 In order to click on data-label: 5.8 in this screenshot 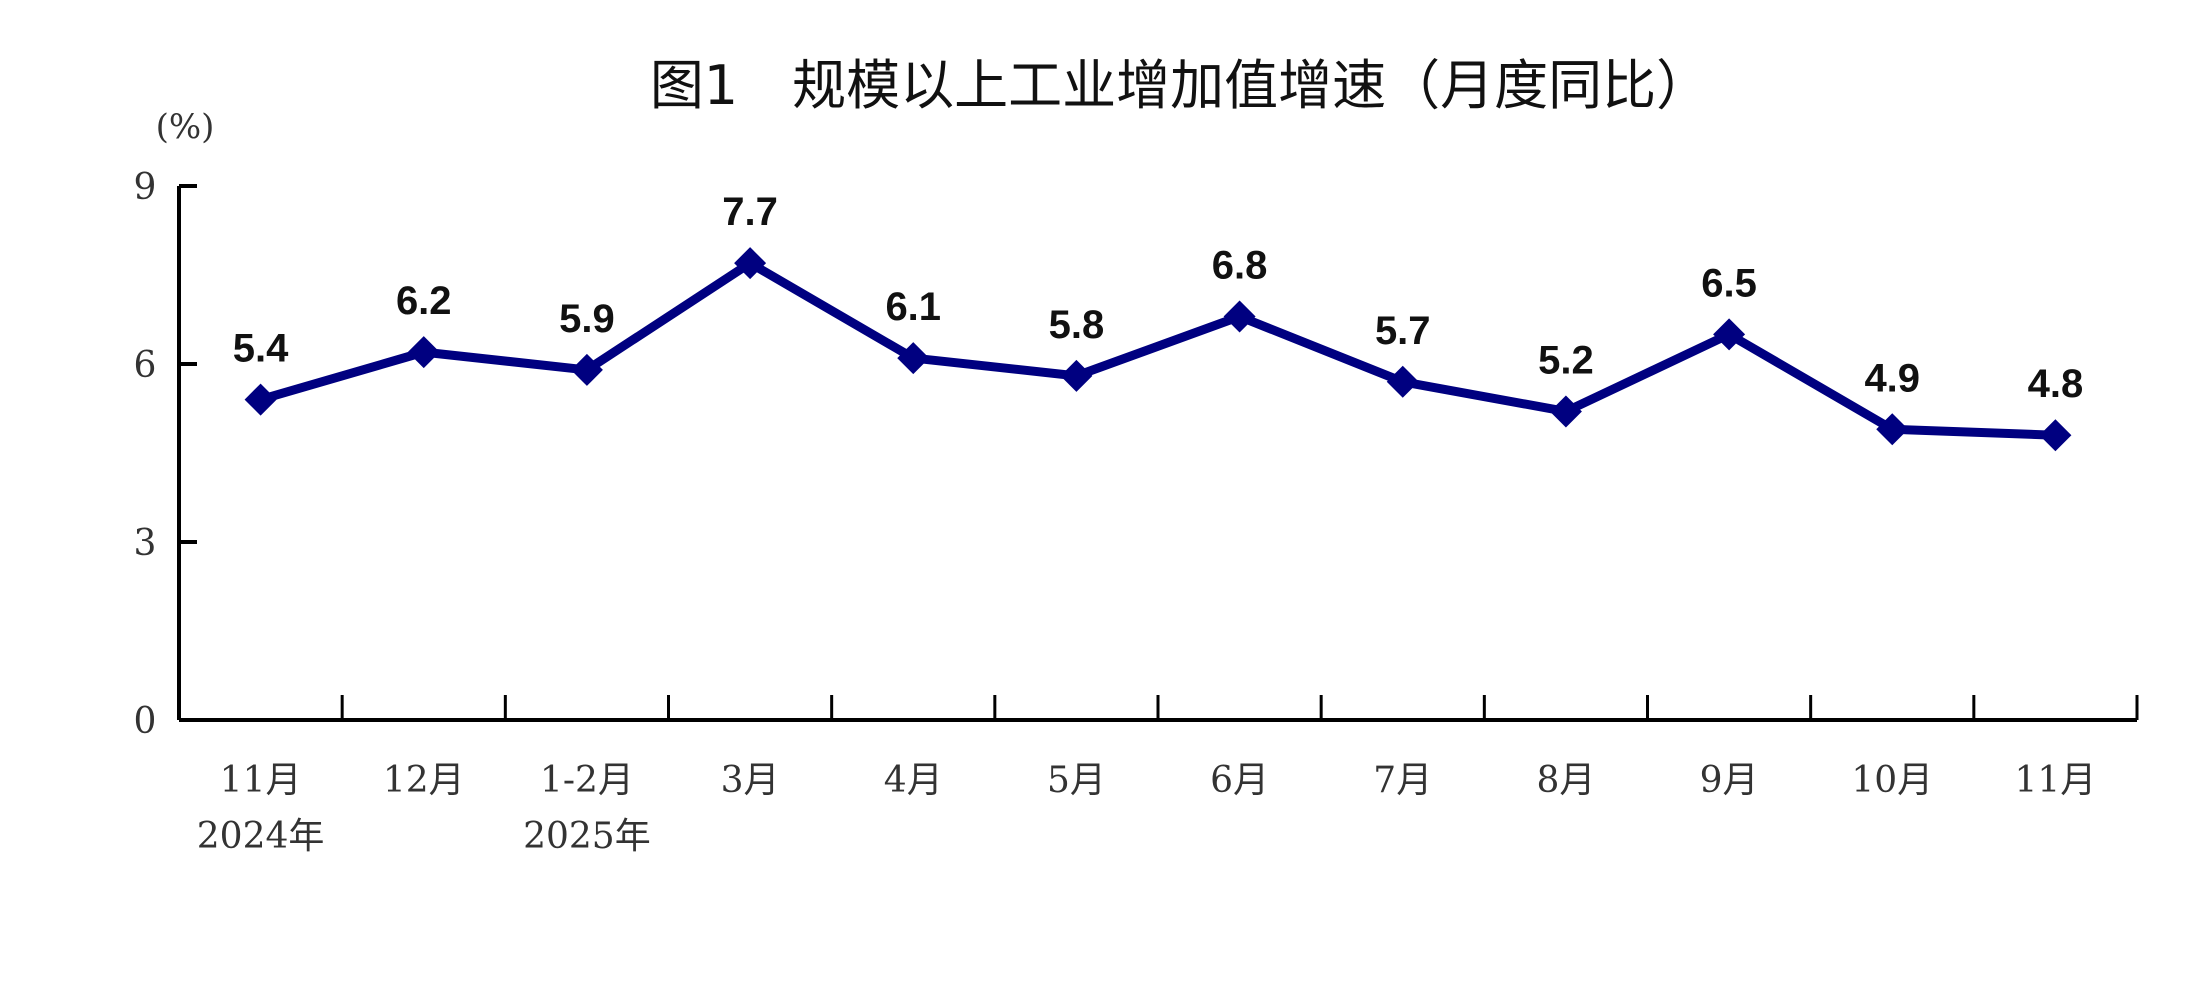, I will do `click(1077, 325)`.